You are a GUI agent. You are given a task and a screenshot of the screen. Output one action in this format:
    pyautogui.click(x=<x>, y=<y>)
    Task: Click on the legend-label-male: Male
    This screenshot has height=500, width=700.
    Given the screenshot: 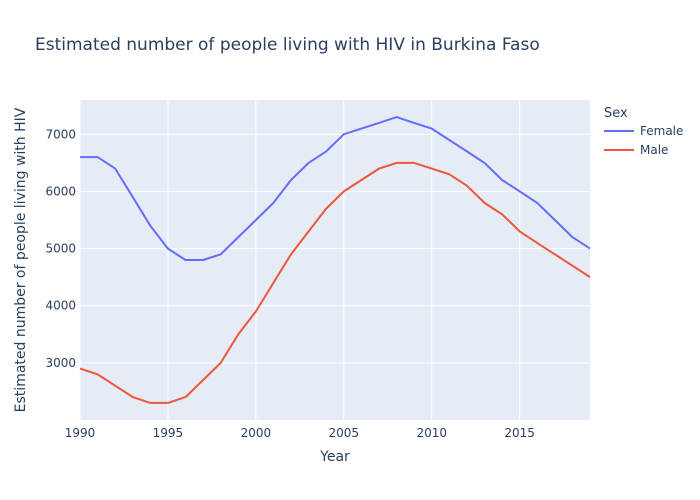 What is the action you would take?
    pyautogui.click(x=654, y=150)
    